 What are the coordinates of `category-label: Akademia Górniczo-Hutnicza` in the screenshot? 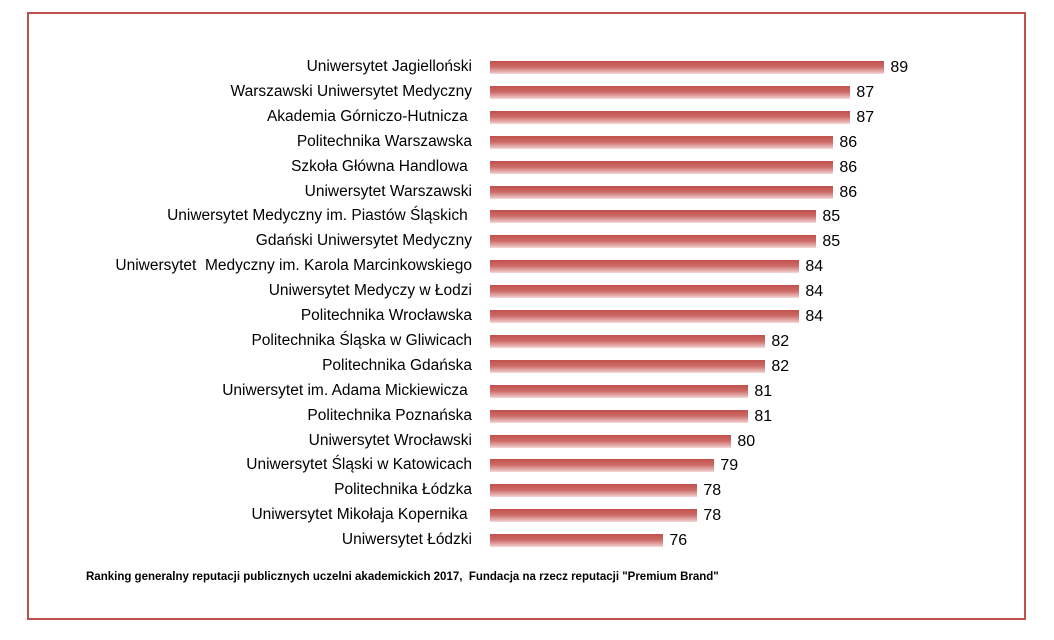 It's located at (369, 116).